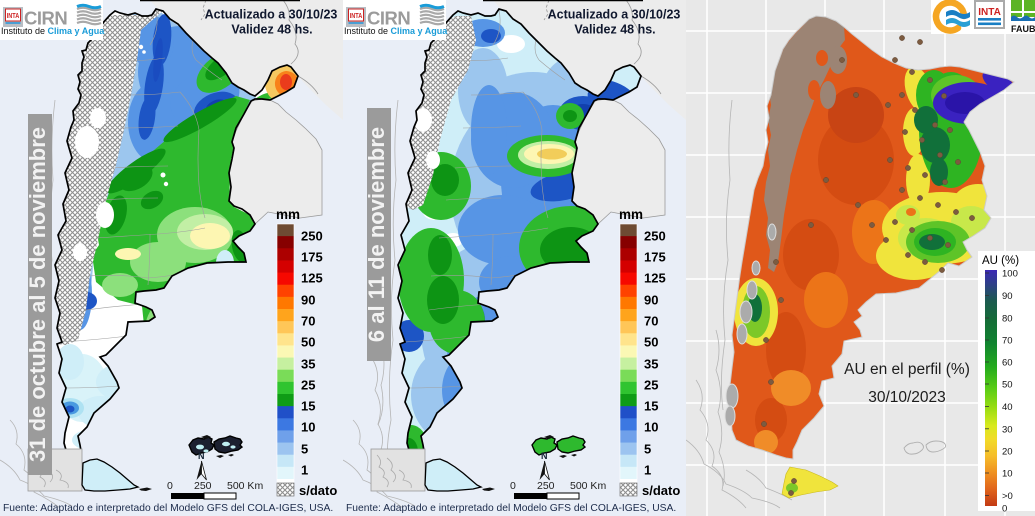  I want to click on svg-text: >0, so click(1007, 496).